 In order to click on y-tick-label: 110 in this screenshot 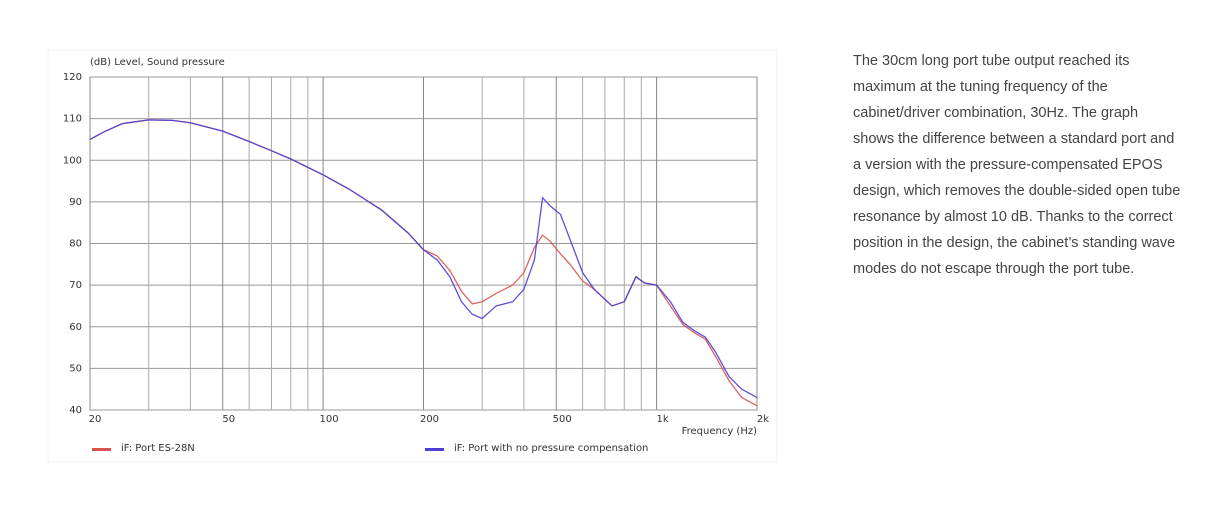, I will do `click(72, 119)`.